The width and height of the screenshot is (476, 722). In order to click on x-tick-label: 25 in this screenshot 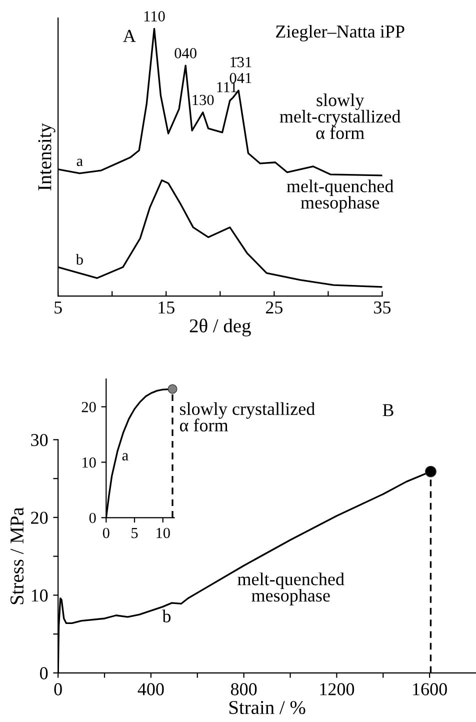, I will do `click(274, 307)`.